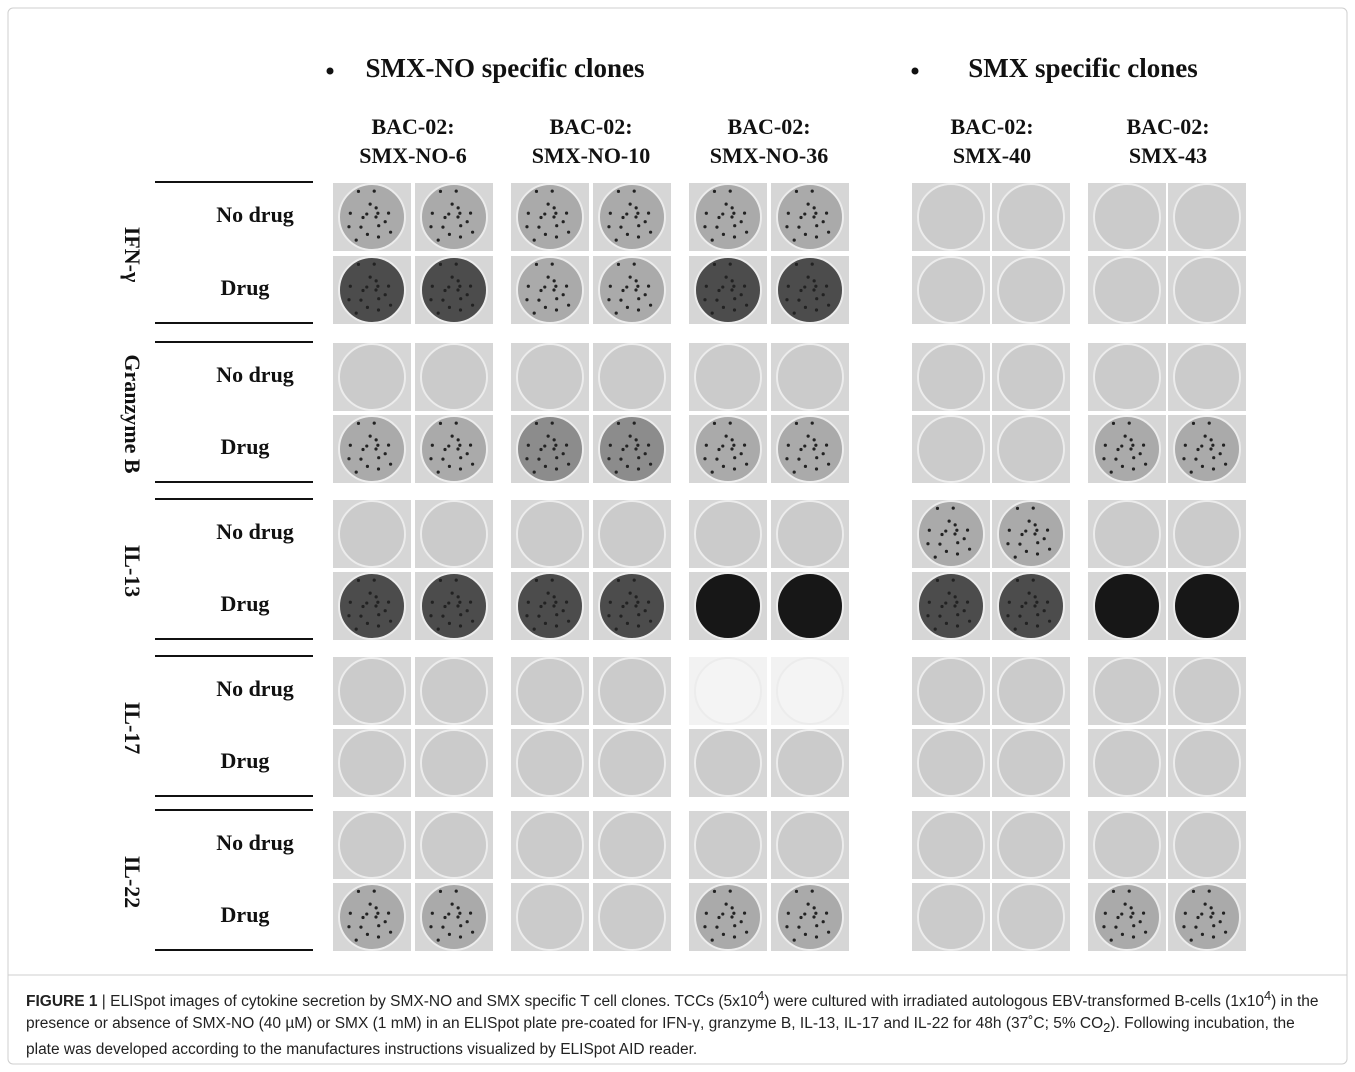 Image resolution: width=1355 pixels, height=1072 pixels. Describe the element at coordinates (769, 155) in the screenshot. I see `clone-label: SMX-NO-36` at that location.